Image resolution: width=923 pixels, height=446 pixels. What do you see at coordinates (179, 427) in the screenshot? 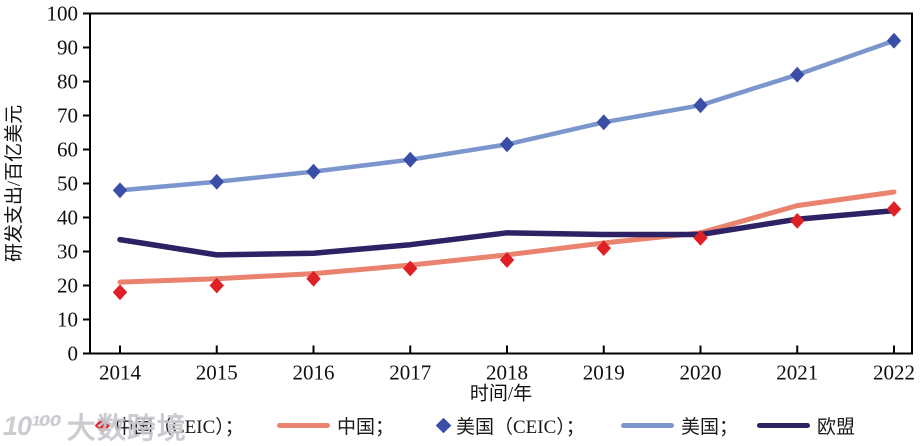
I see `legend-label: 中国（CEIC）；` at bounding box center [179, 427].